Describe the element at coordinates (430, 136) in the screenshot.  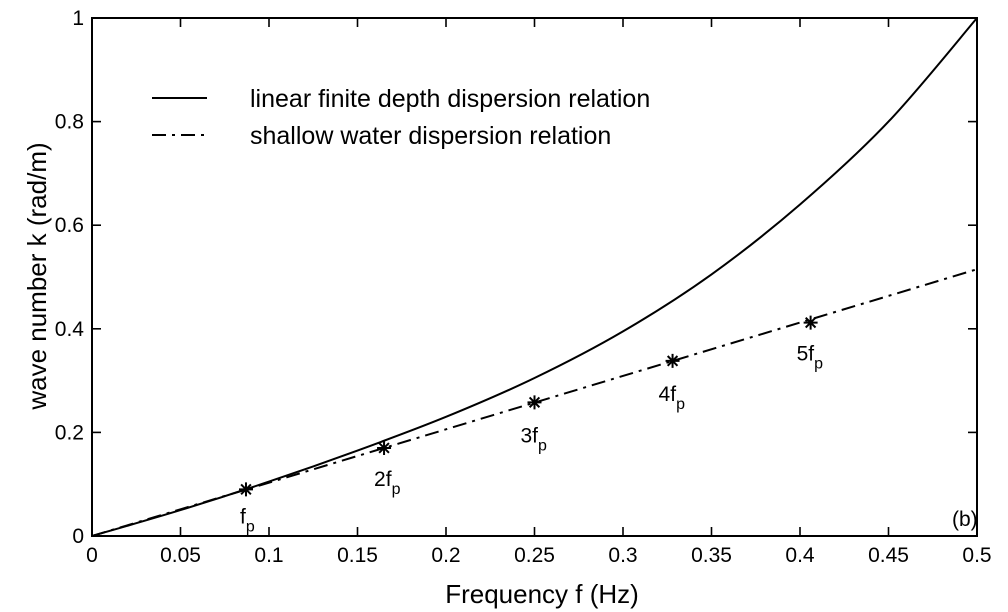
I see `legend-label-2: shallow water dispersion relation` at that location.